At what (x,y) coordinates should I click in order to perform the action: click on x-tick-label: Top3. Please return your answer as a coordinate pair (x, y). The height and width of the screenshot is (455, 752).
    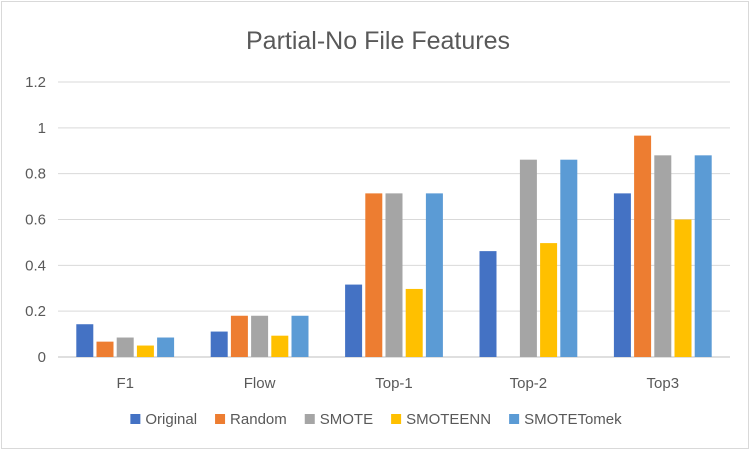
    Looking at the image, I should click on (663, 383).